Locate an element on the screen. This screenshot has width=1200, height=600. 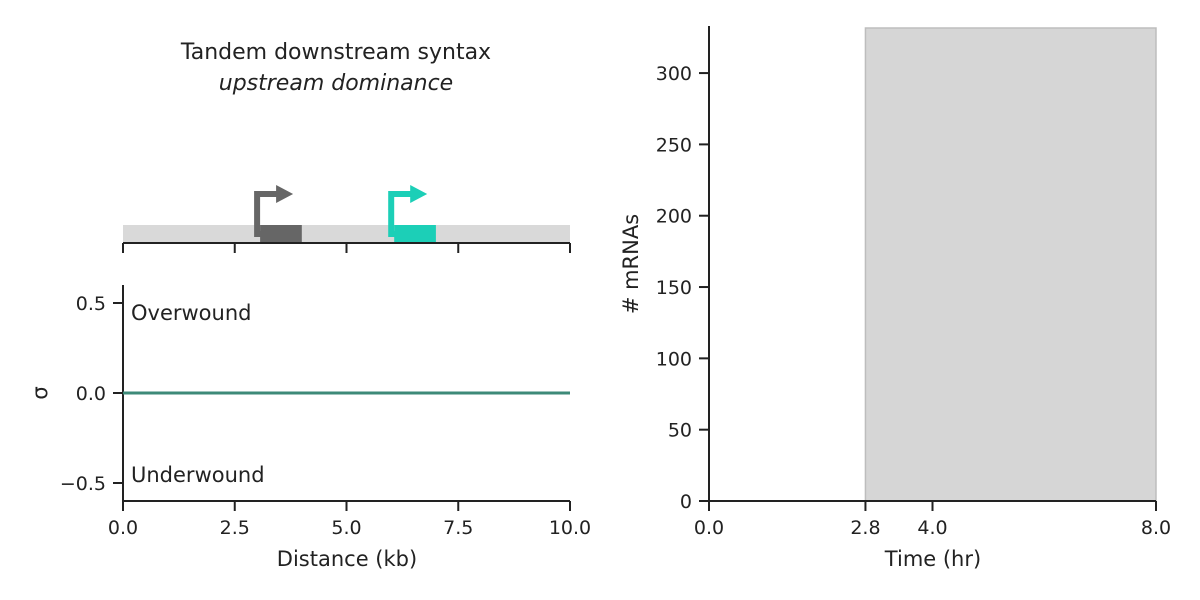
y-tick-label: 100 is located at coordinates (674, 359).